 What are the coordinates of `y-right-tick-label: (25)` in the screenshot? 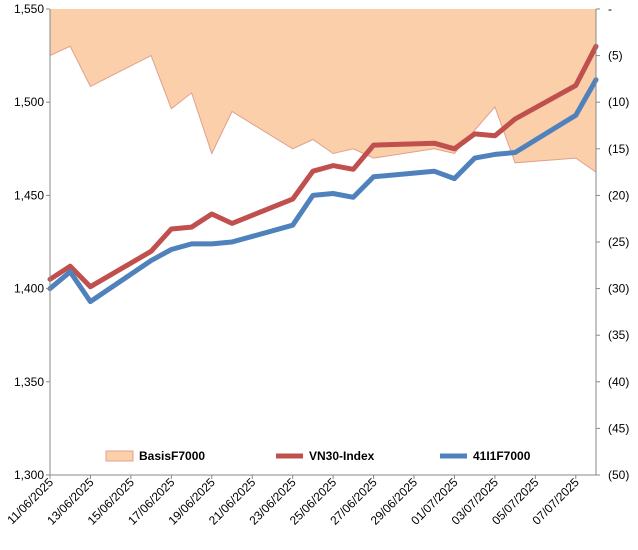 It's located at (618, 242).